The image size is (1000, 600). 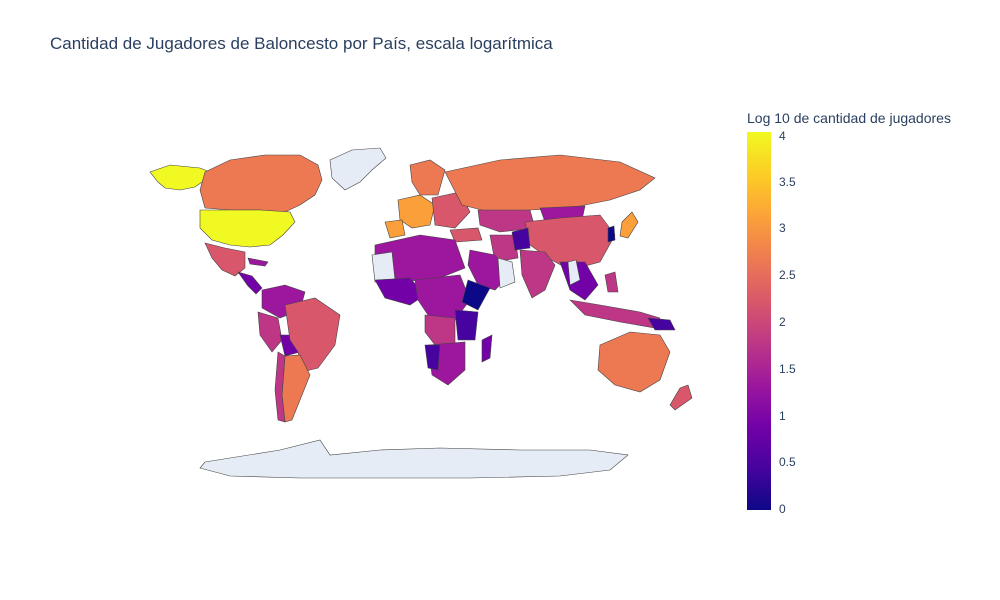 I want to click on brazil, so click(x=312, y=335).